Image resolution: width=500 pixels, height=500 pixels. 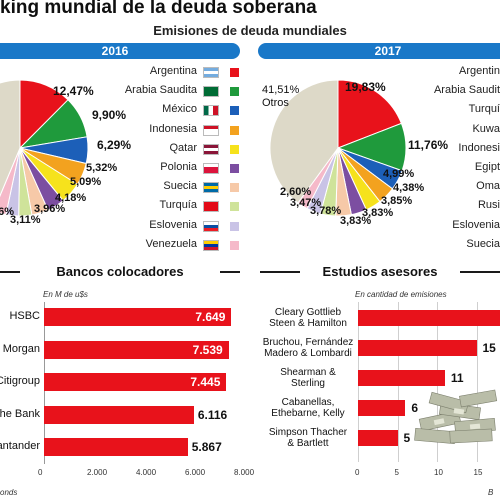 I want to click on bank-value-1: 7.539, so click(x=207, y=349).